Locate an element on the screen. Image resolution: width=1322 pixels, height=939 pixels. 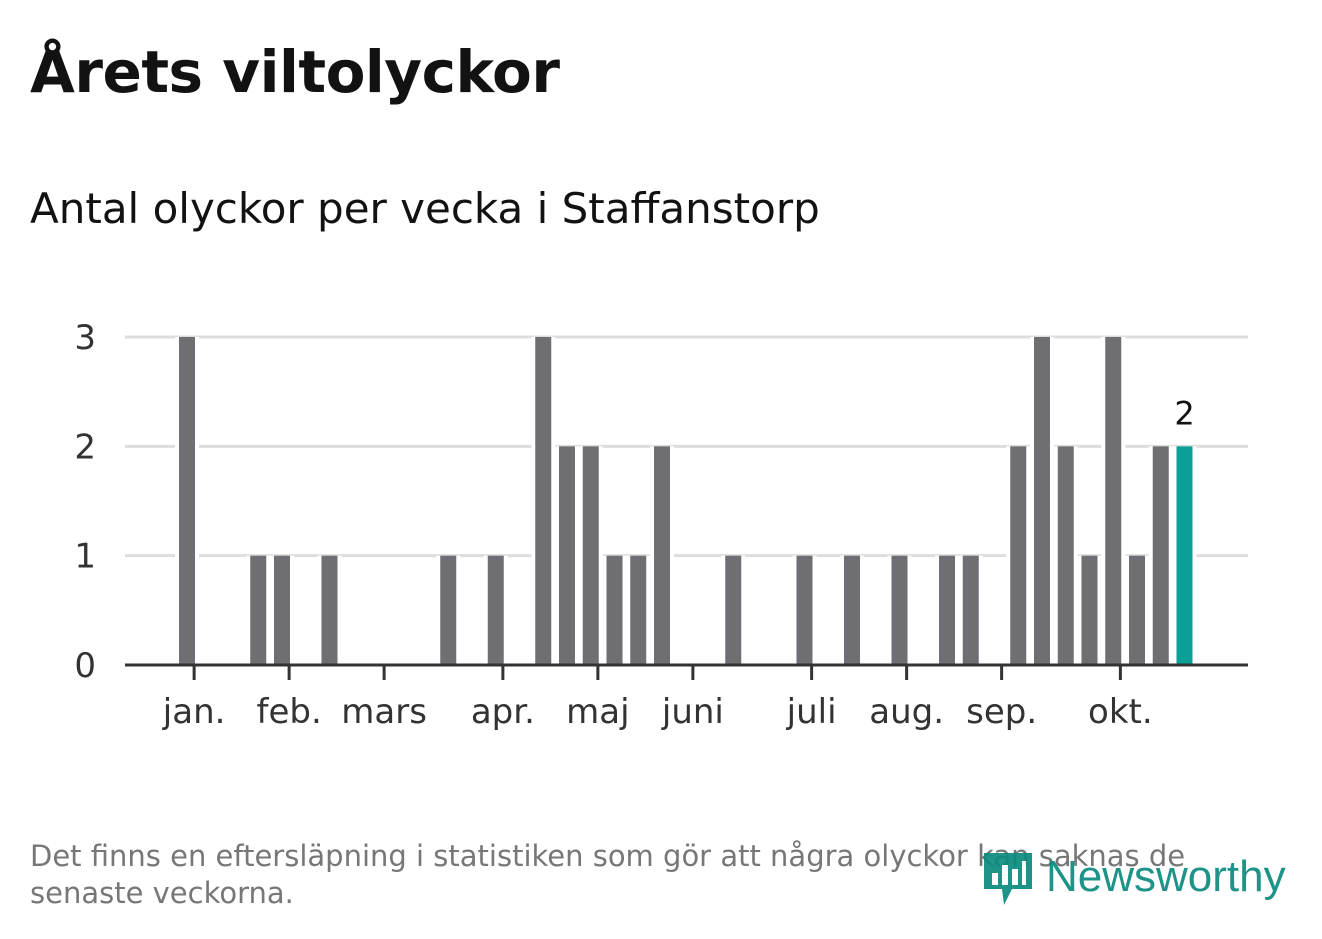
chart-subtitle: Antal olyckor per vecka i Staffanstorp is located at coordinates (425, 208).